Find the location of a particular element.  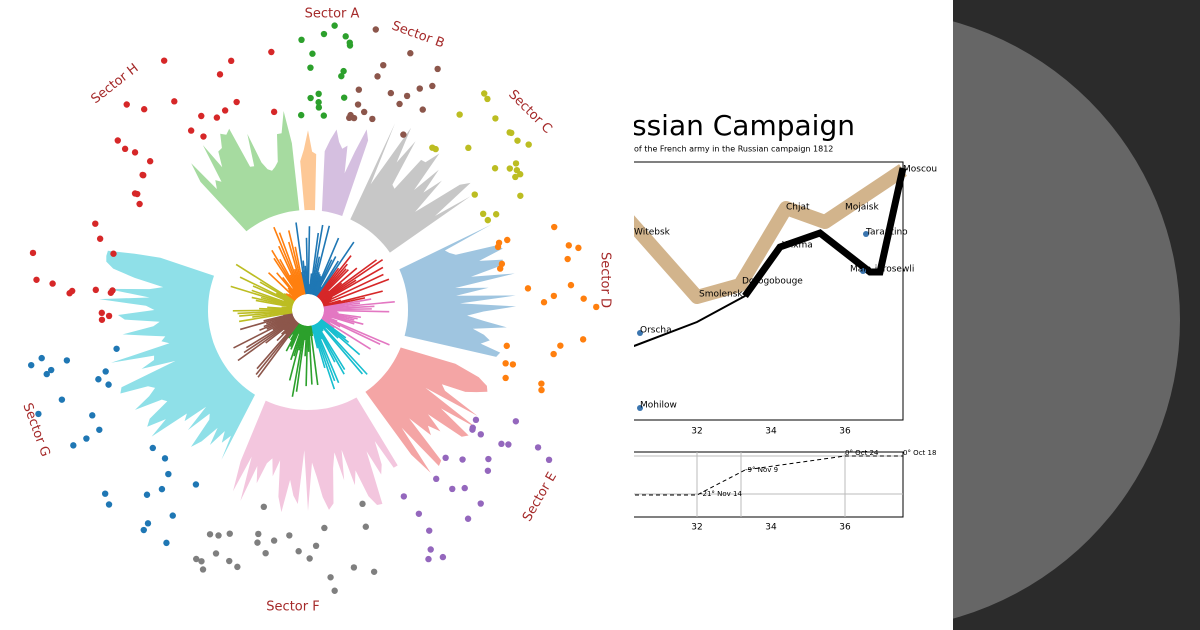

city-label: Dorogobouge is located at coordinates (772, 282).